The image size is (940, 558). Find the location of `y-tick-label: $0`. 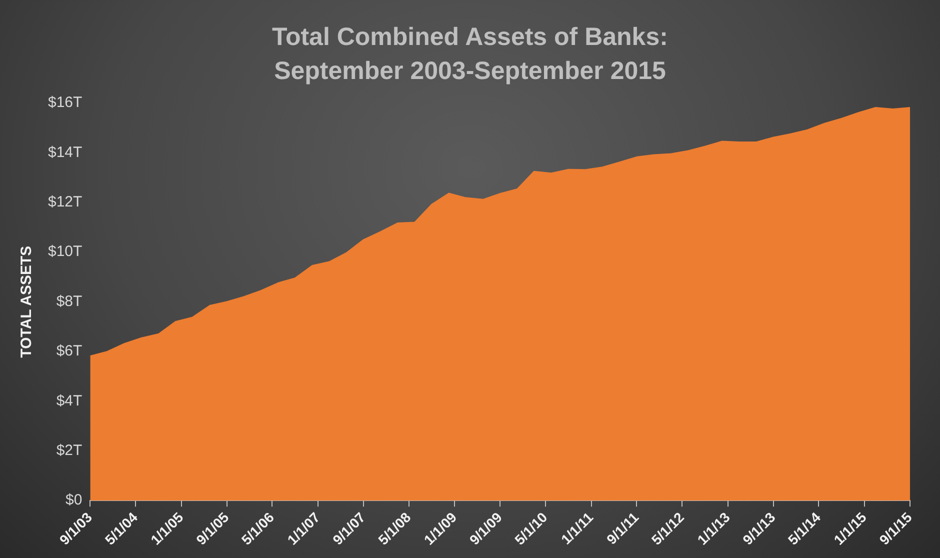

y-tick-label: $0 is located at coordinates (74, 500).